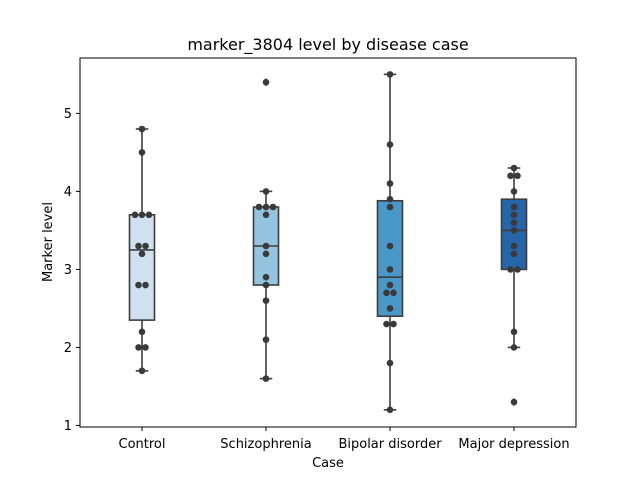 This screenshot has height=480, width=640. What do you see at coordinates (68, 192) in the screenshot?
I see `y-tick-label: 4` at bounding box center [68, 192].